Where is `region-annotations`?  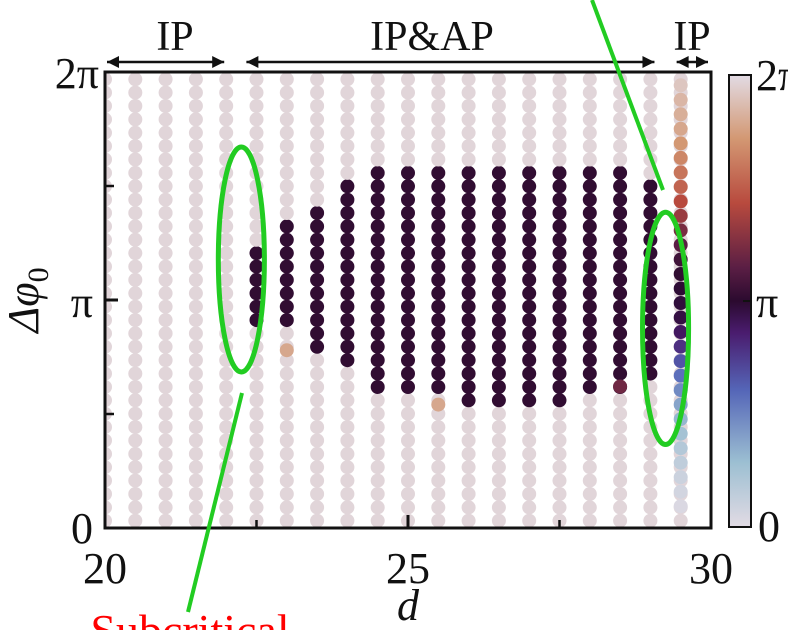
region-annotations is located at coordinates (407, 62).